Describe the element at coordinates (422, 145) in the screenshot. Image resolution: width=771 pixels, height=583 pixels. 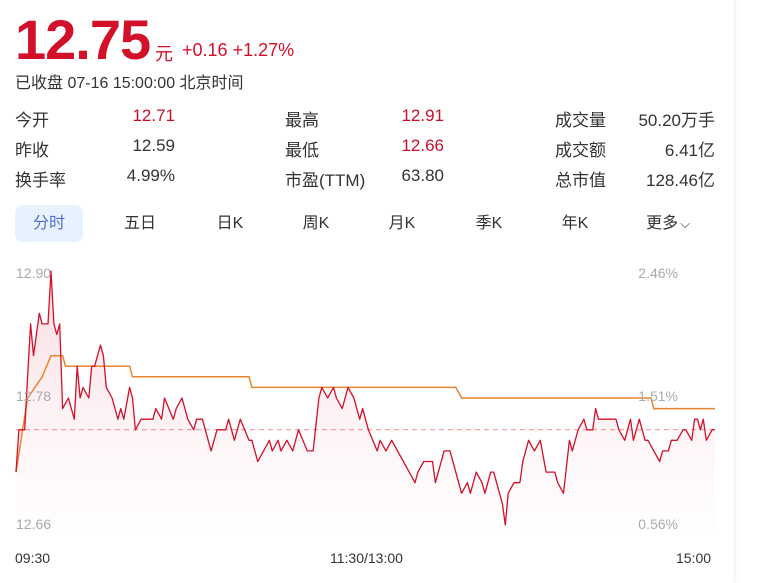
I see `stat-value: 12.66` at that location.